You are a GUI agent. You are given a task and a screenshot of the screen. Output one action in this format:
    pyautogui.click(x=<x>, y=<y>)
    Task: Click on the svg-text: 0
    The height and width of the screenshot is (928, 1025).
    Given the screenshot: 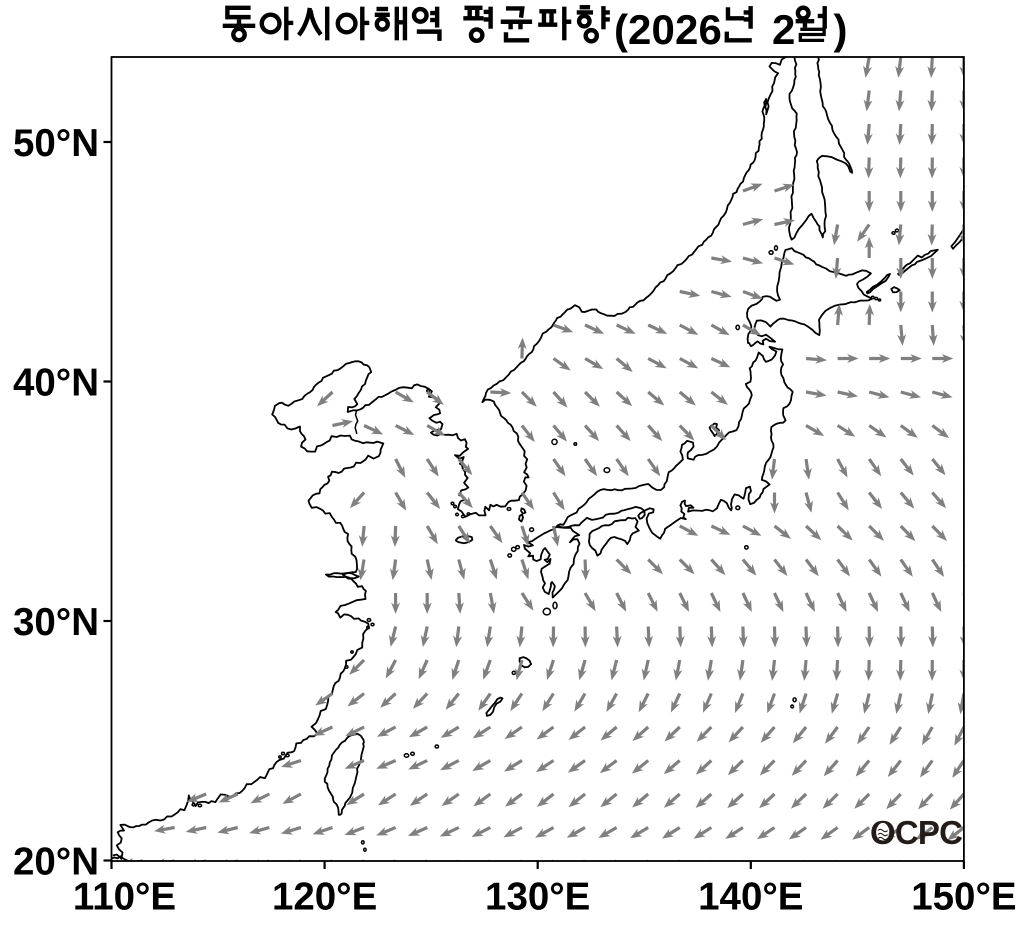 What is the action you would take?
    pyautogui.click(x=663, y=29)
    